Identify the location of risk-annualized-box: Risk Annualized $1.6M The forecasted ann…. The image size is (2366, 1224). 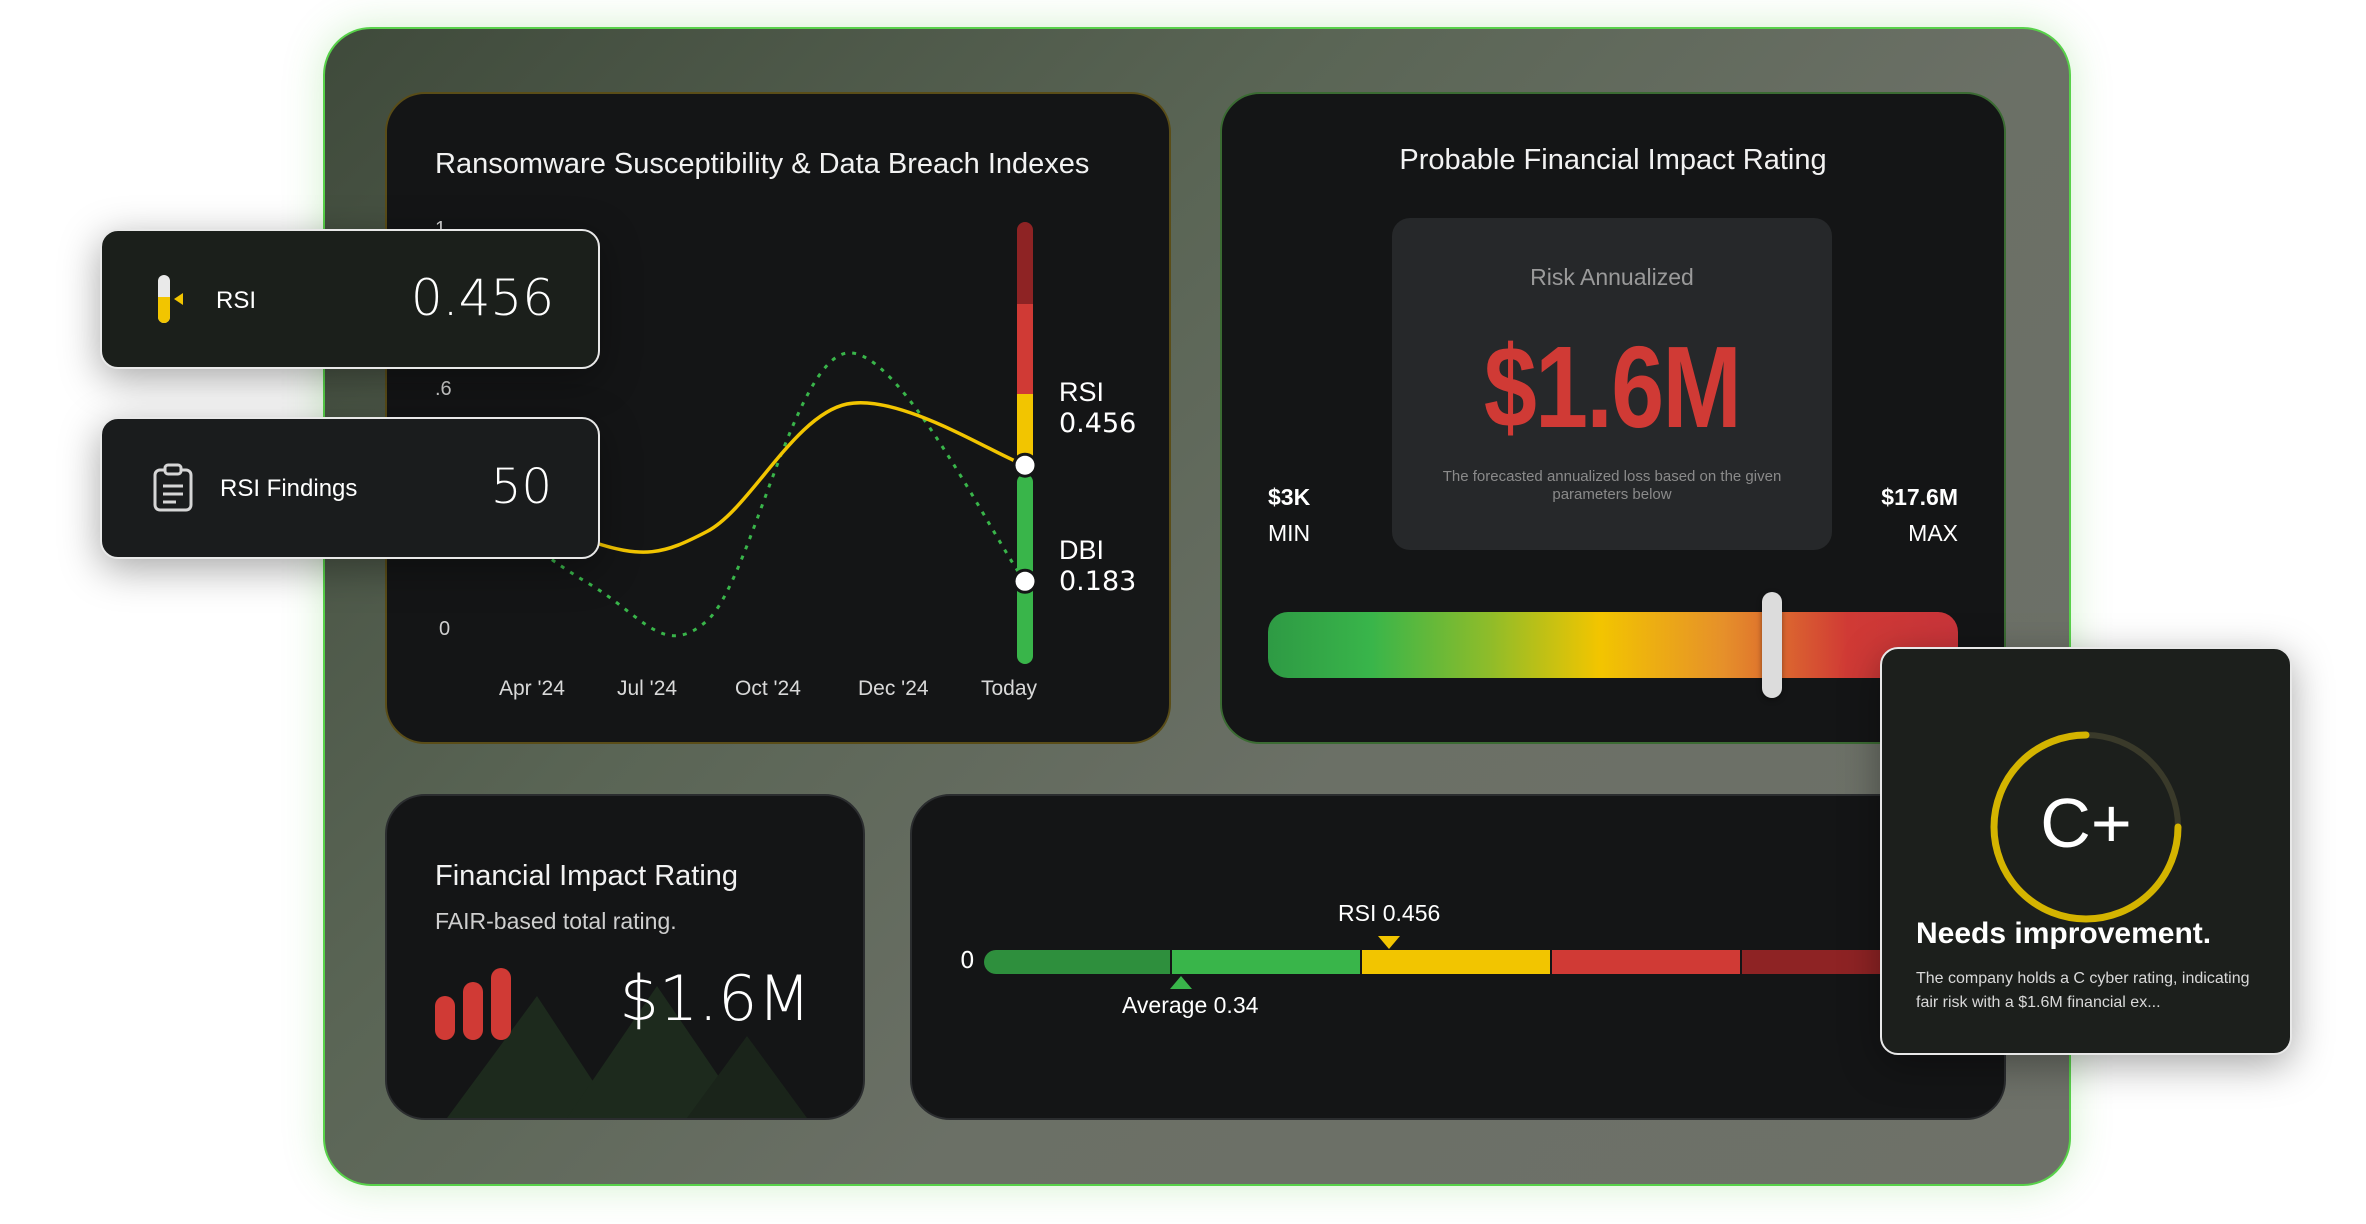
(1612, 384).